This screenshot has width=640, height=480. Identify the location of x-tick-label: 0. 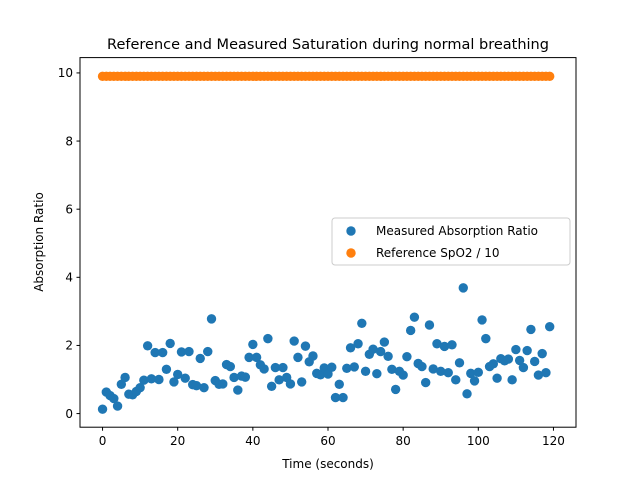
(103, 441).